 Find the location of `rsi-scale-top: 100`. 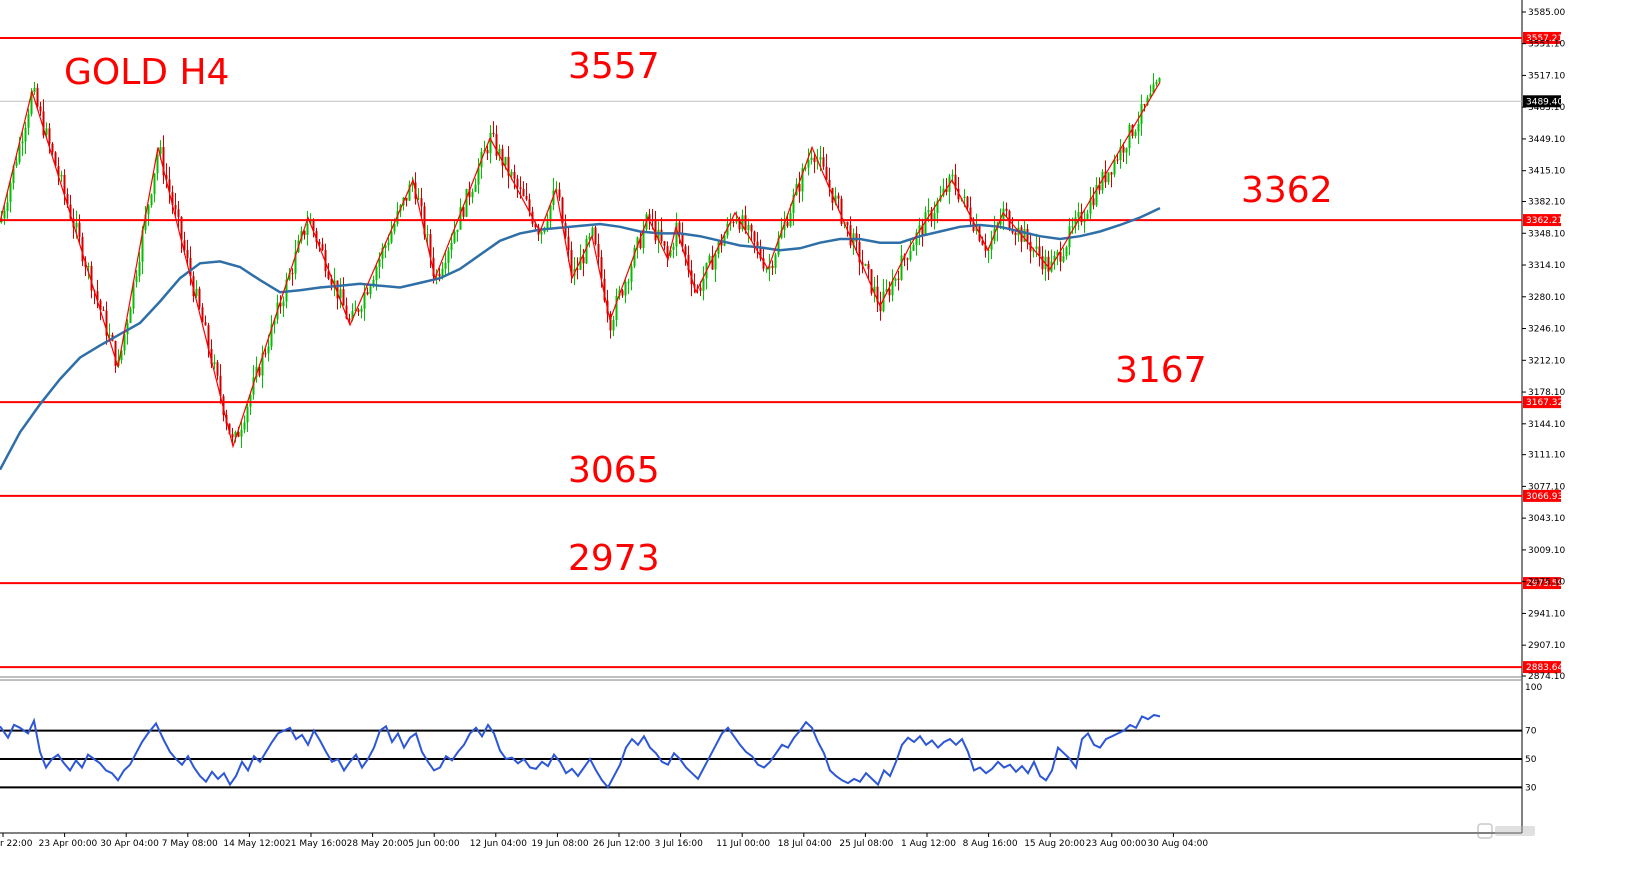

rsi-scale-top: 100 is located at coordinates (1533, 688).